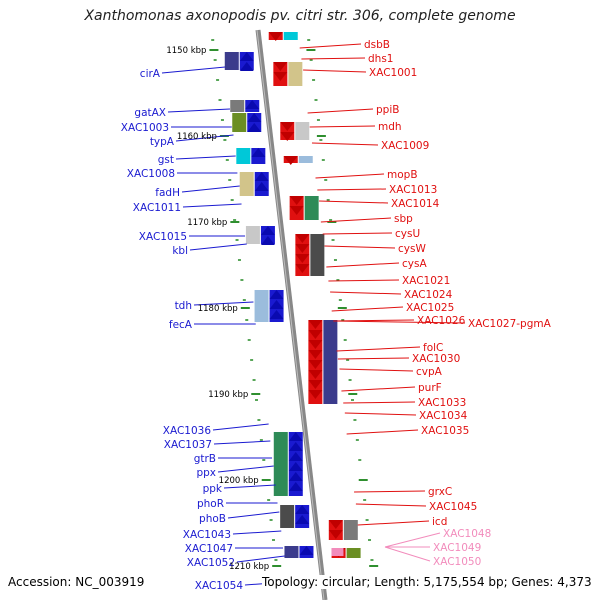  I want to click on right-gene-label: XAC1034, so click(443, 416).